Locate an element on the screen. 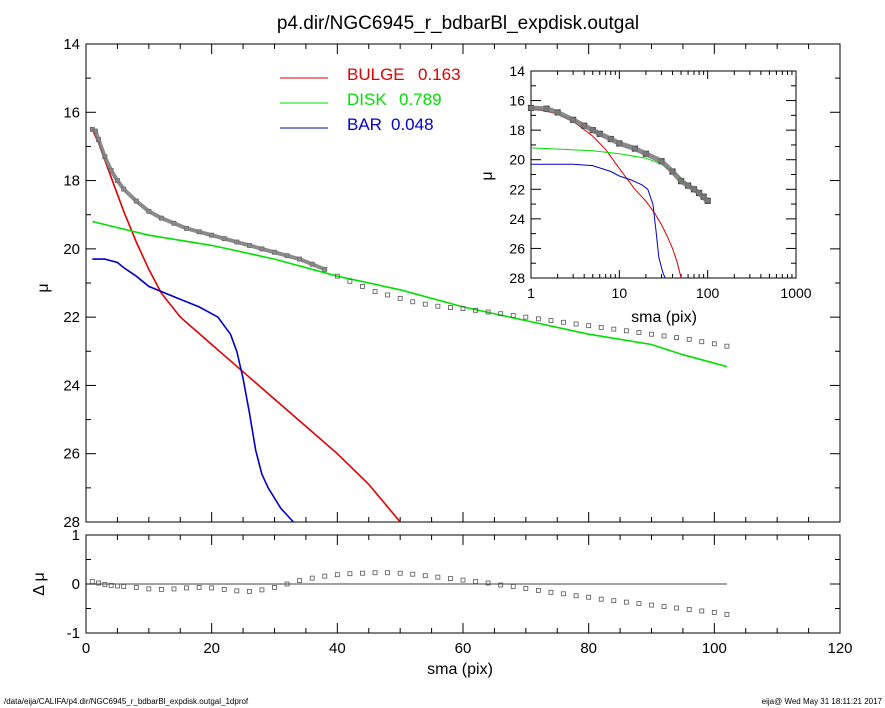  residual-y-tick-label: -1 is located at coordinates (73, 633).